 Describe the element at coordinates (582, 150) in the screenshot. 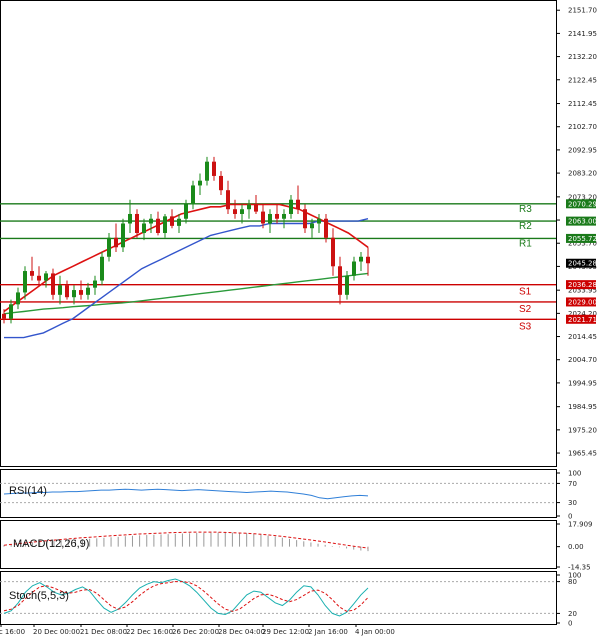

I see `price-tick-label: 2092.95` at that location.